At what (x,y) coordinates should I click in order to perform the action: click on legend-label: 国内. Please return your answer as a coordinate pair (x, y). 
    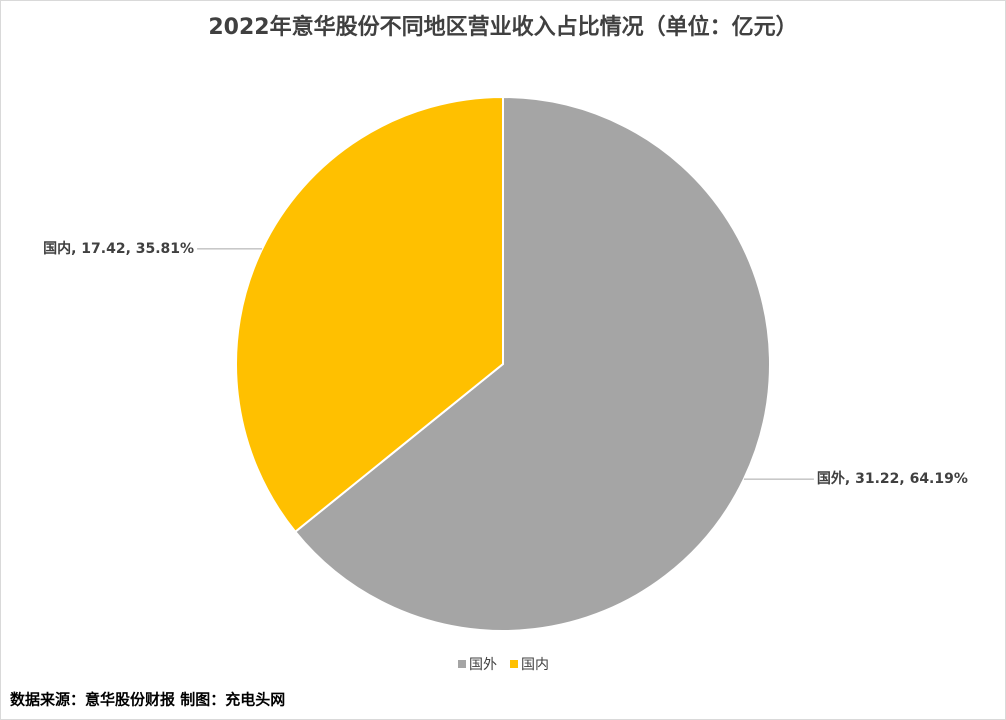
    Looking at the image, I should click on (535, 665).